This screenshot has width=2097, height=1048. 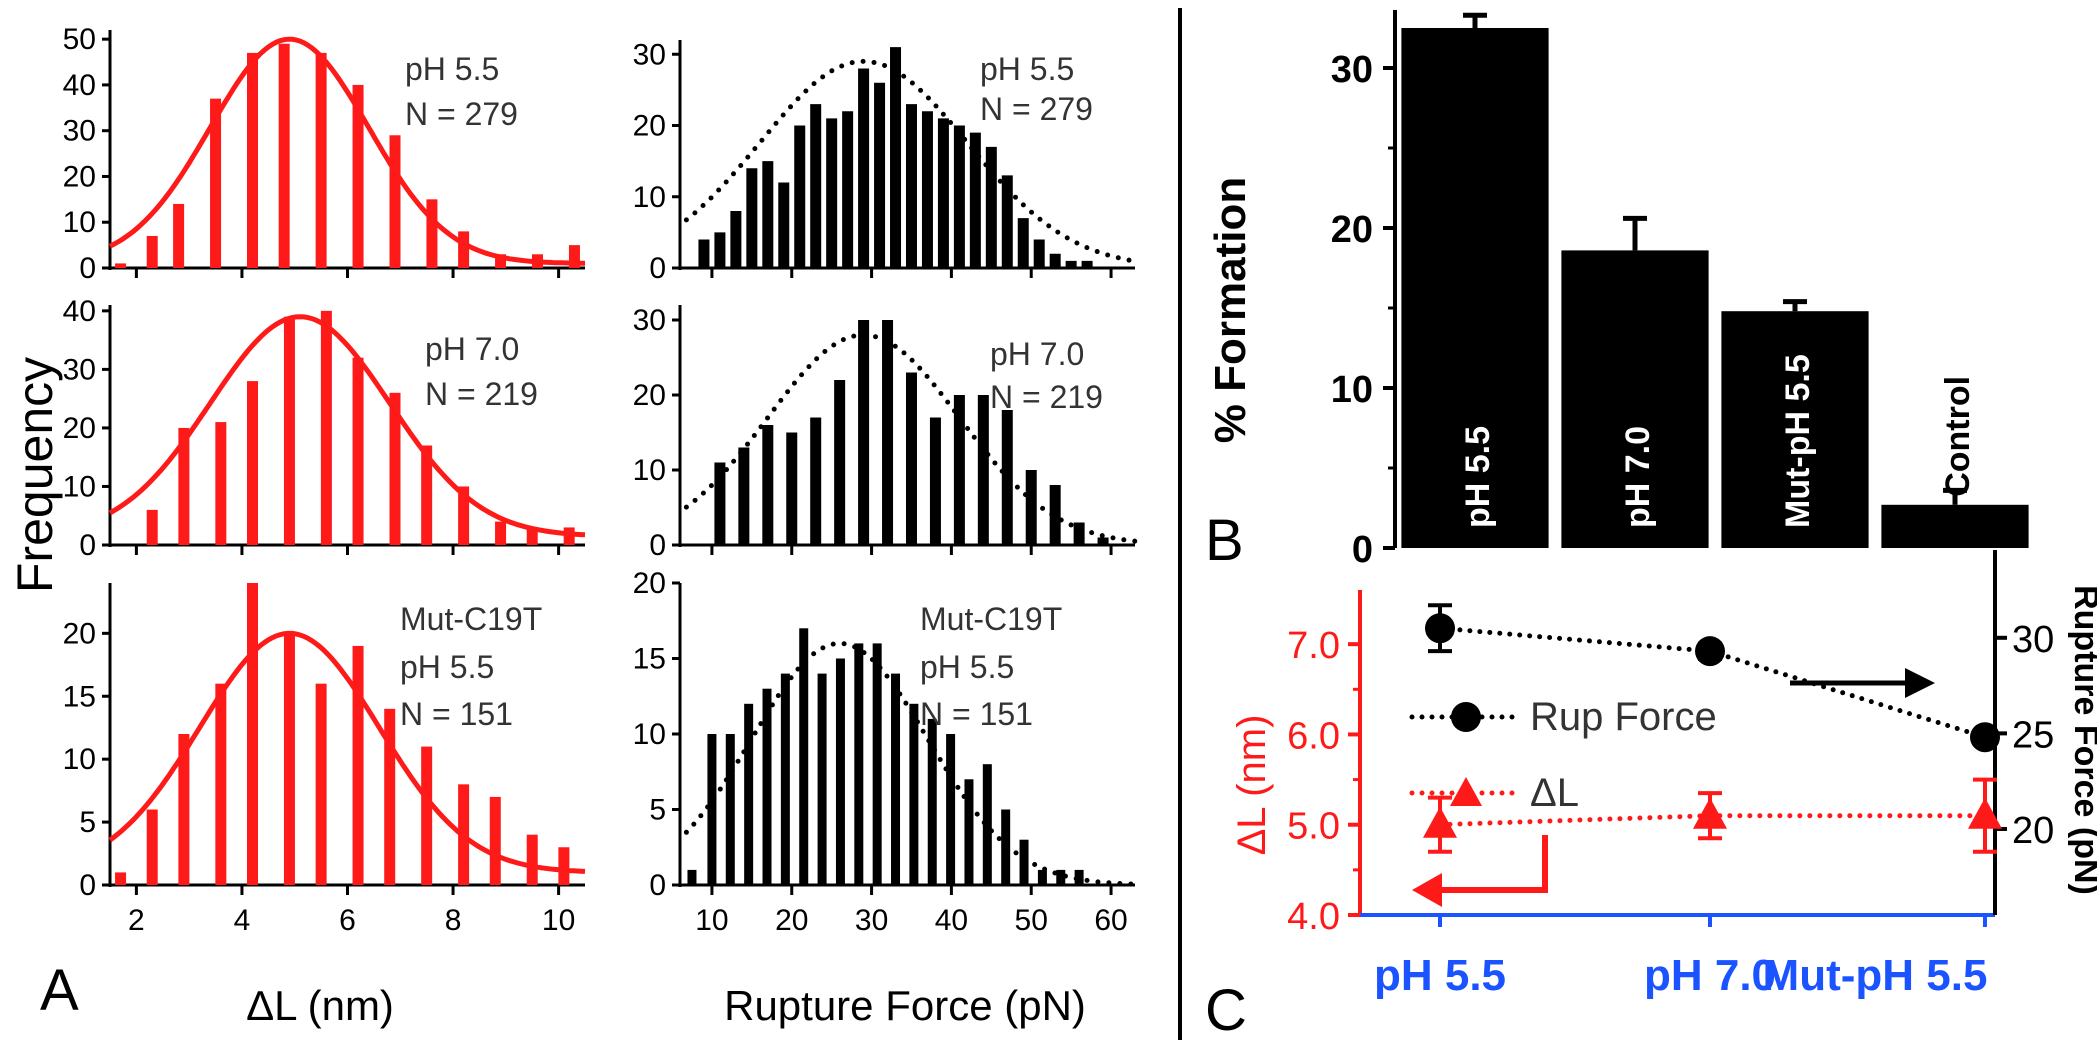 What do you see at coordinates (1313, 736) in the screenshot?
I see `left-tick-label: 6.0` at bounding box center [1313, 736].